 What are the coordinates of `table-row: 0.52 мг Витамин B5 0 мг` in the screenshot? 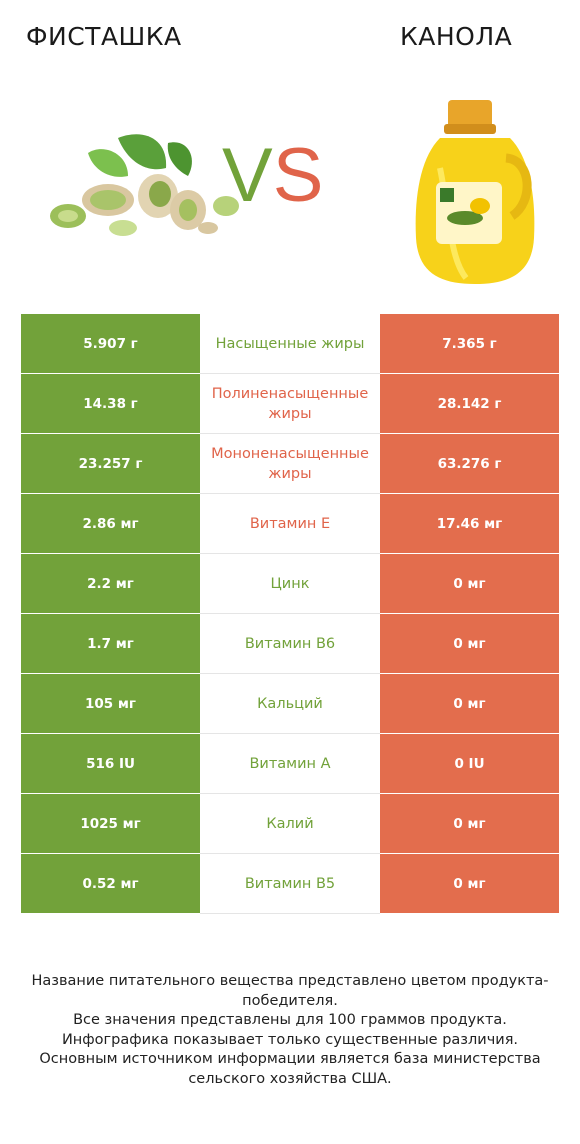 It's located at (290, 884).